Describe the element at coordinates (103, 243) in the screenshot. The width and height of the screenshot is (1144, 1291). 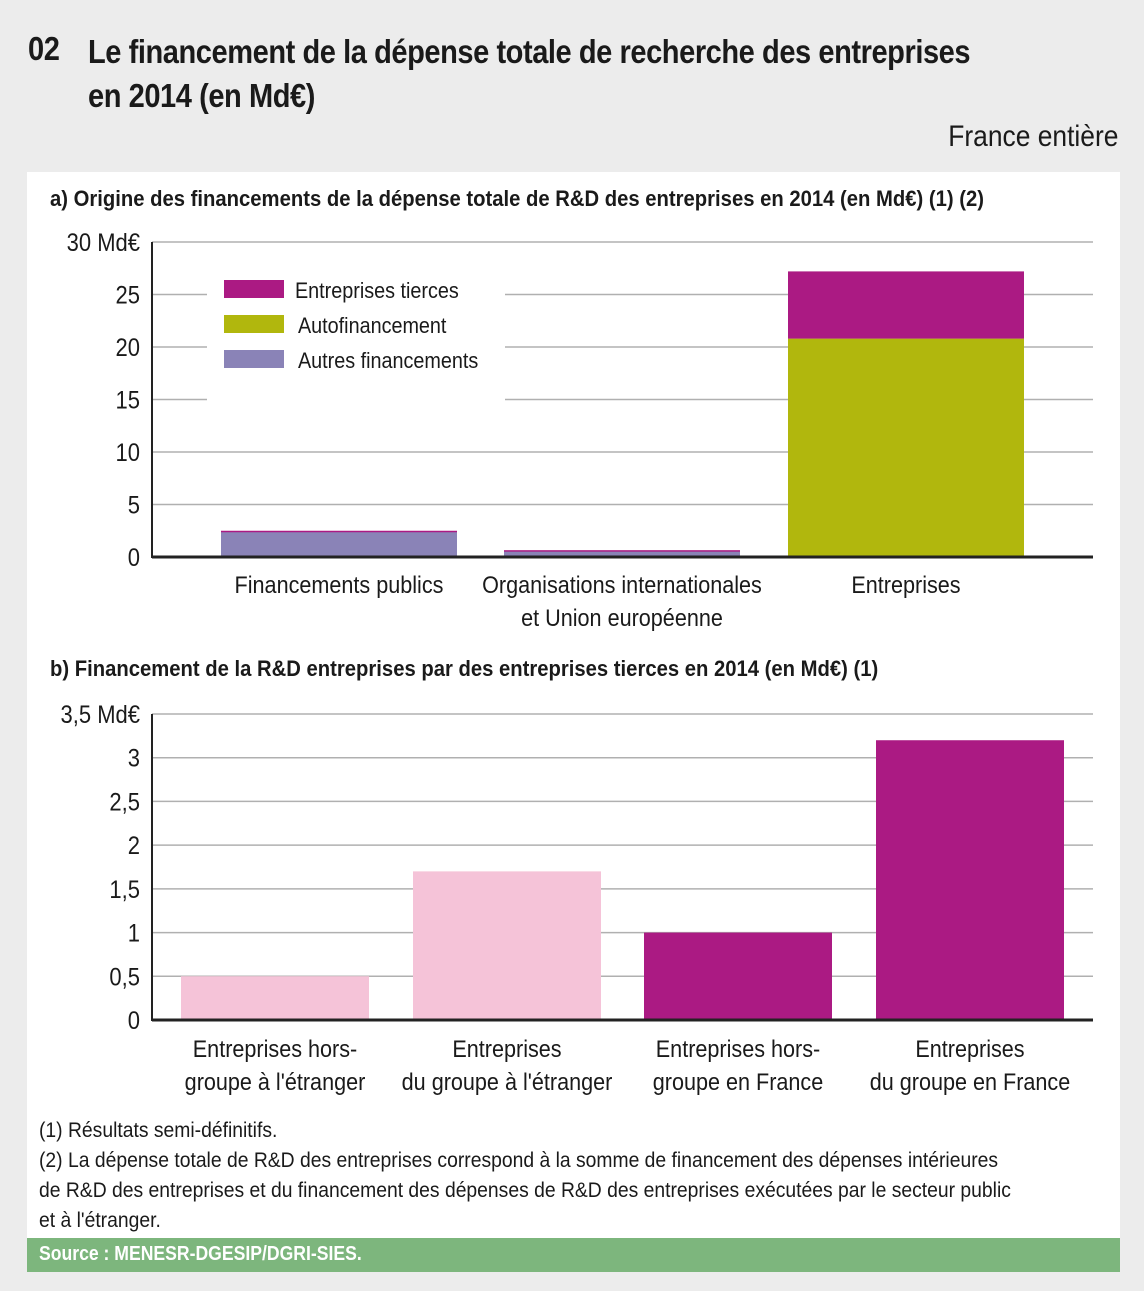
I see `y-tick-label: 30 Md€` at that location.